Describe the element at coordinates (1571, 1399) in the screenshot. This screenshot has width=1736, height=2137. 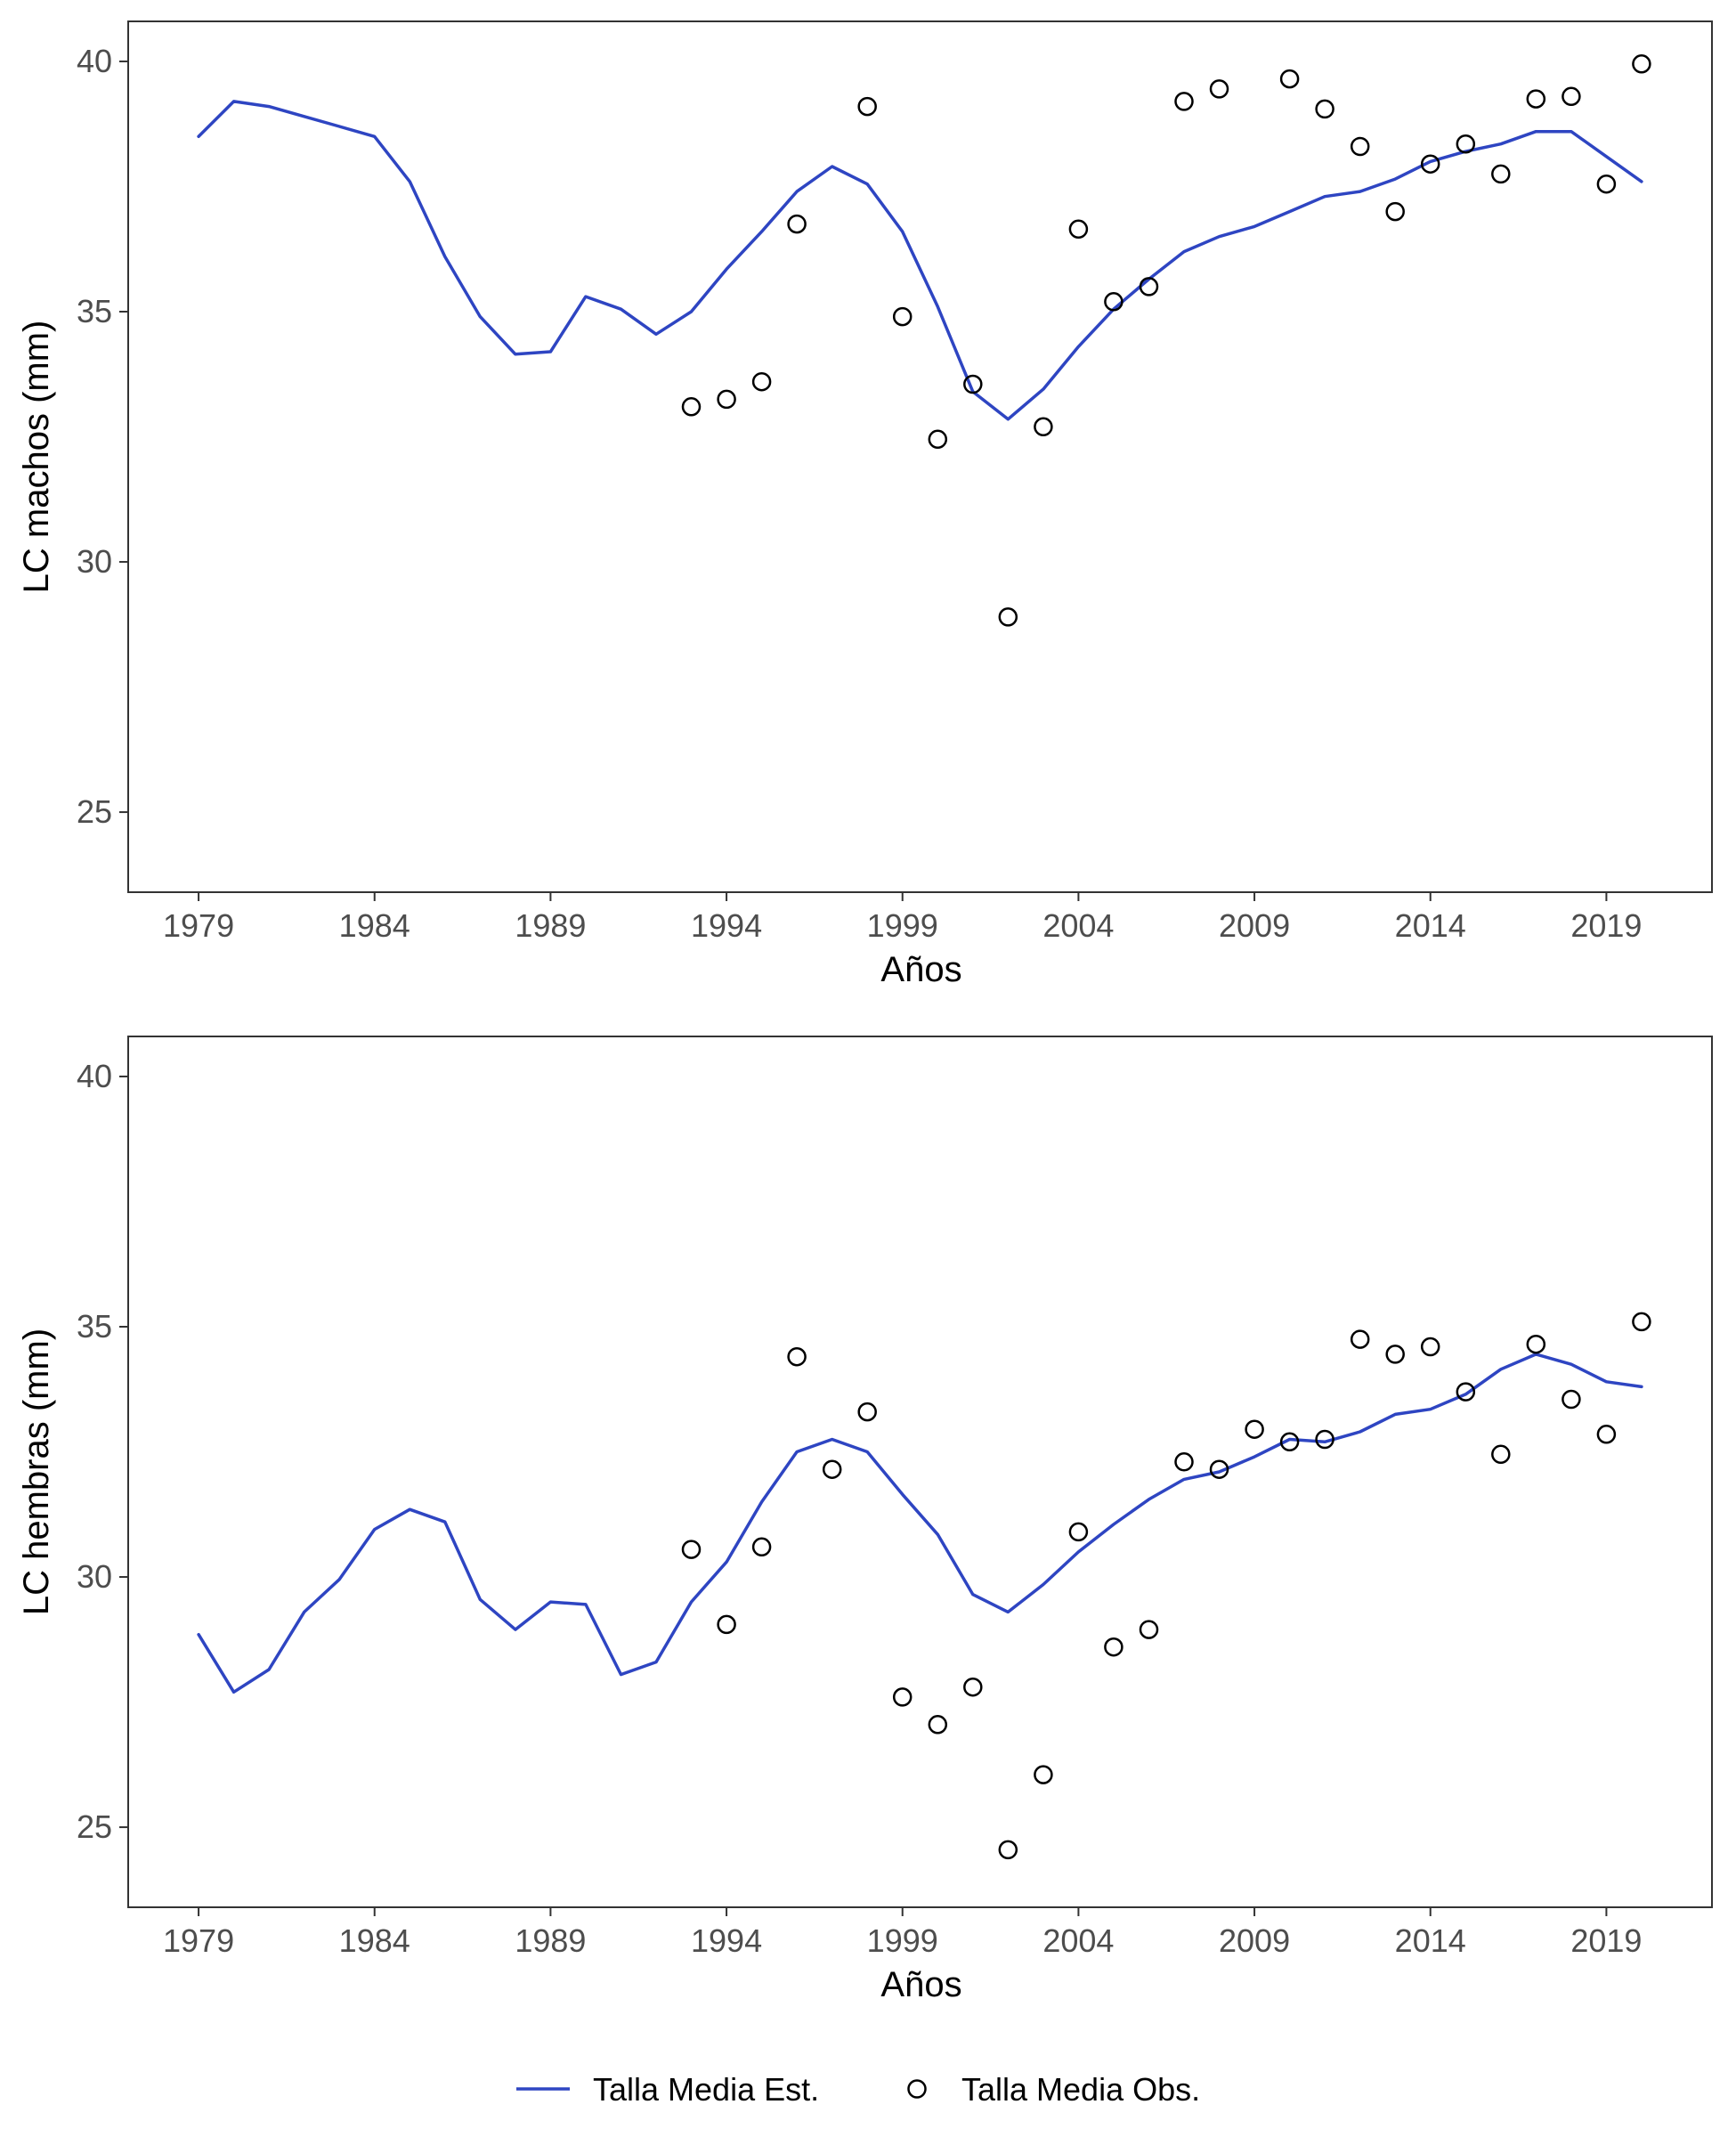
I see `observed-point-hembras-2018` at that location.